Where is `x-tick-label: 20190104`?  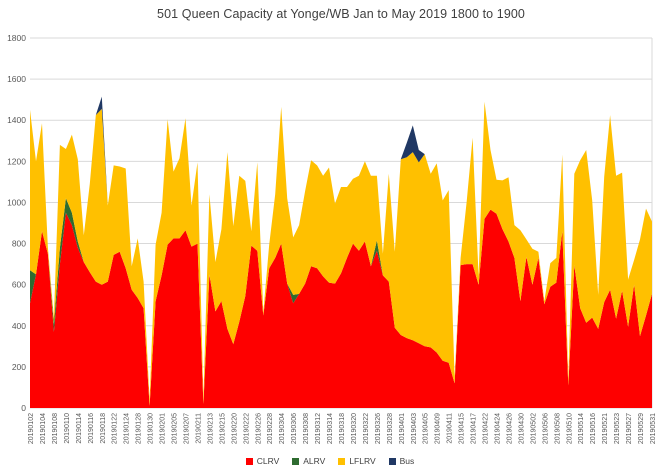
x-tick-label: 20190104 is located at coordinates (43, 428).